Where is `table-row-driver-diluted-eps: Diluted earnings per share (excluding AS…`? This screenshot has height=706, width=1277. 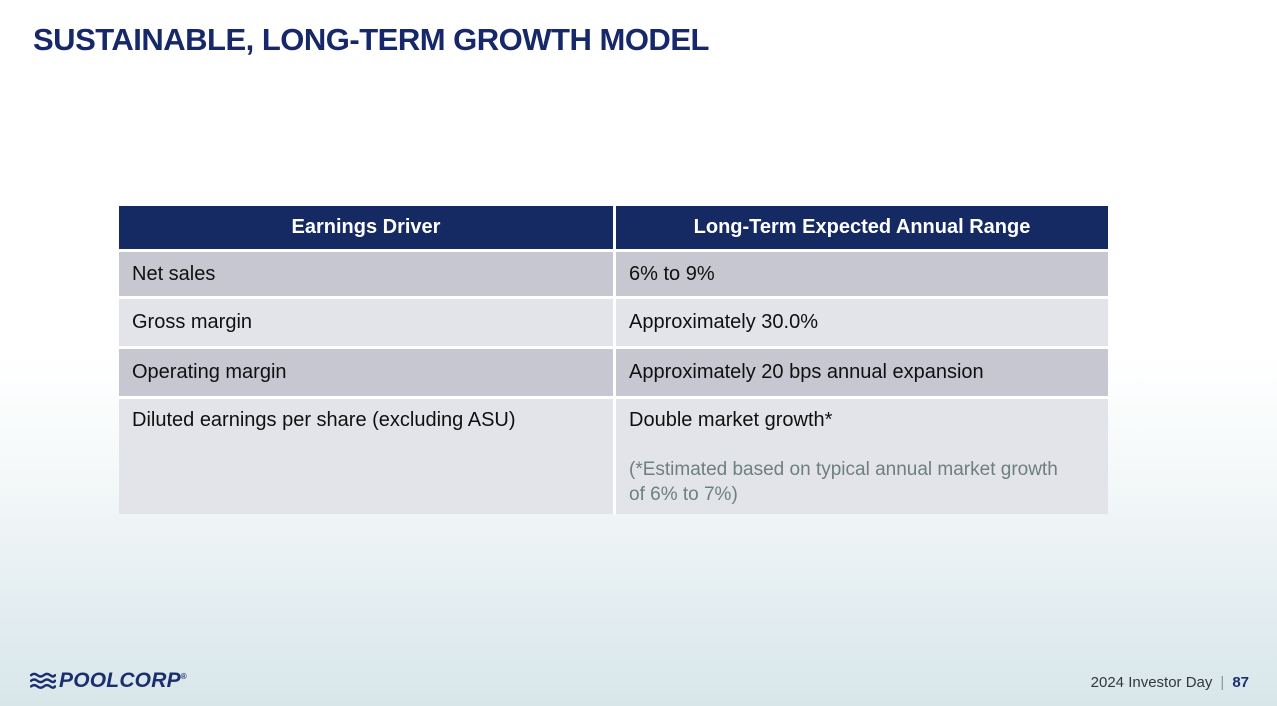 table-row-driver-diluted-eps: Diluted earnings per share (excluding AS… is located at coordinates (366, 456).